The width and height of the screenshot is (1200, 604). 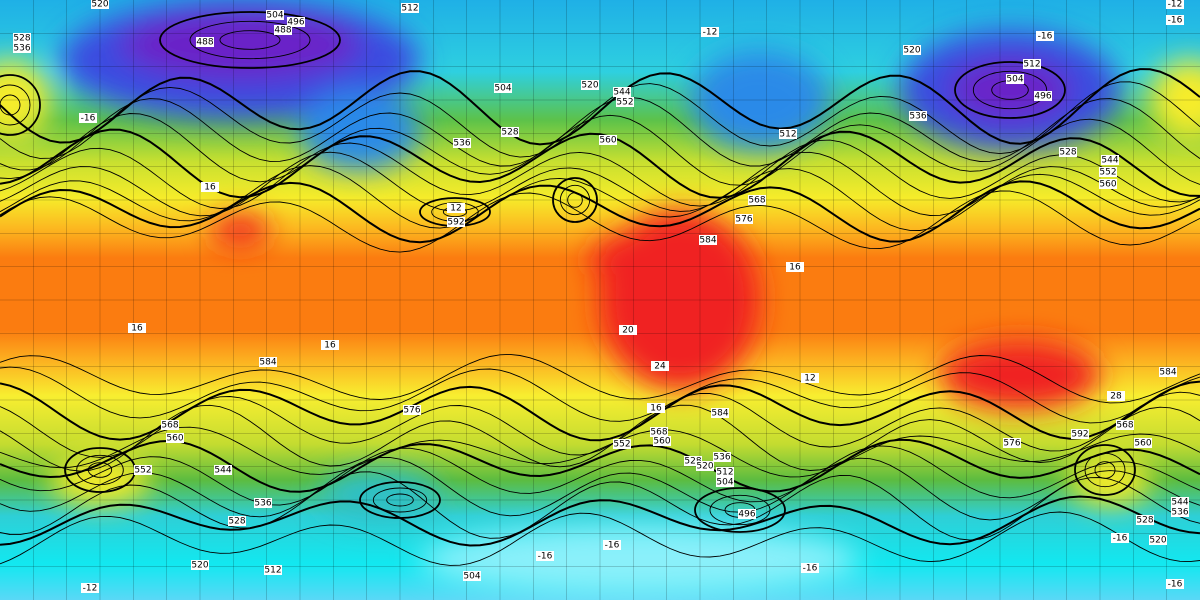 I want to click on contour-label: 592, so click(x=455, y=223).